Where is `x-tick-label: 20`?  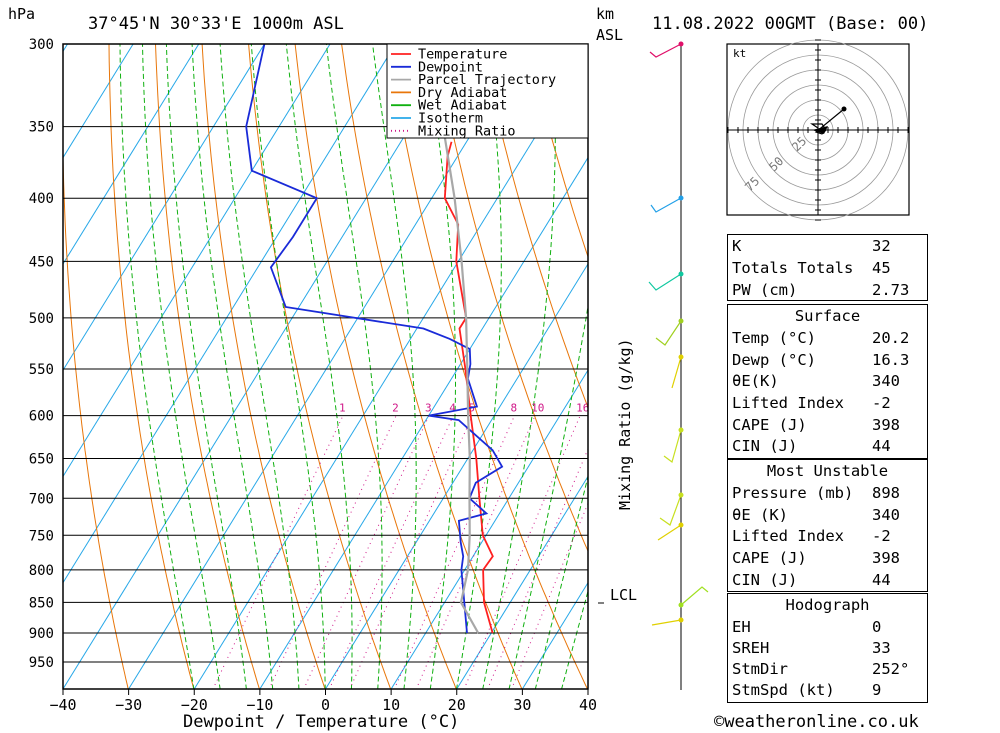
x-tick-label: 20 is located at coordinates (457, 705).